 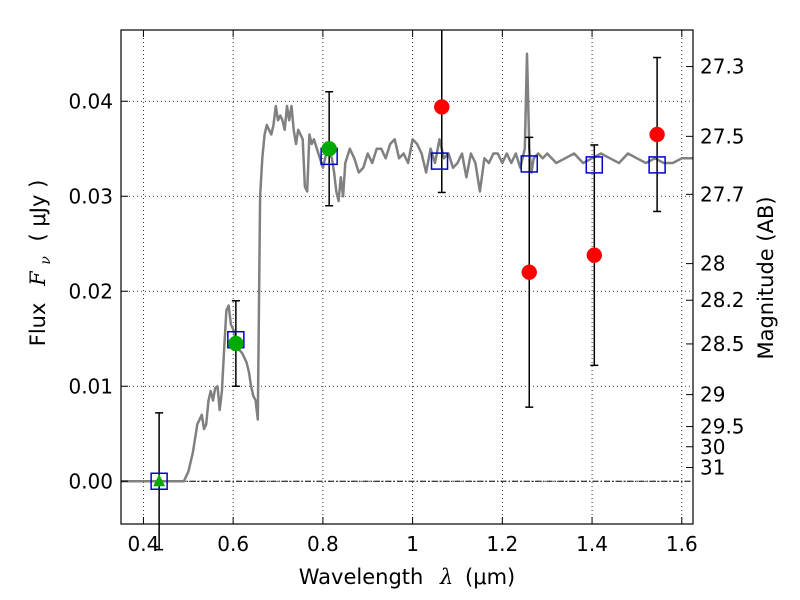 I want to click on y-axis-symbol: F, so click(x=38, y=278).